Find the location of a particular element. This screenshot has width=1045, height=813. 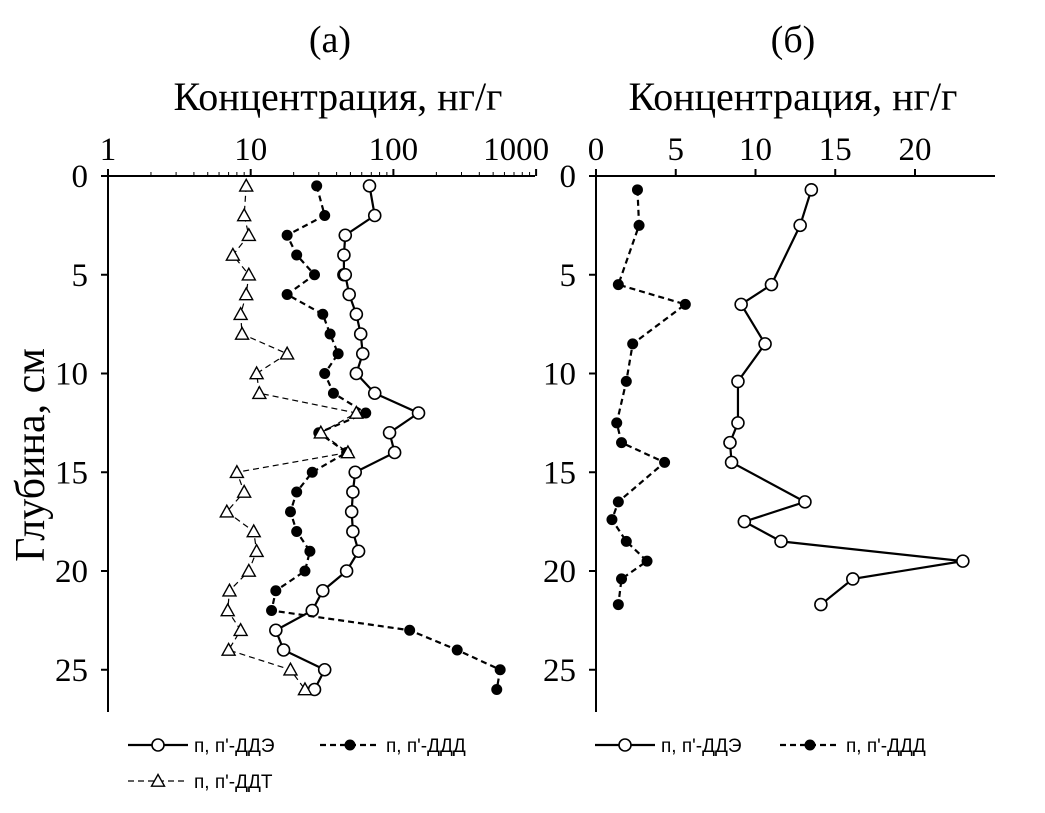

y-tick-label: 0 is located at coordinates (568, 177).